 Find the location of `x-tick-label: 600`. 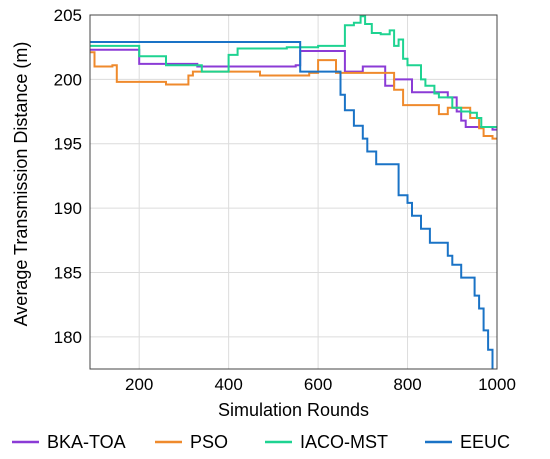

x-tick-label: 600 is located at coordinates (318, 384).